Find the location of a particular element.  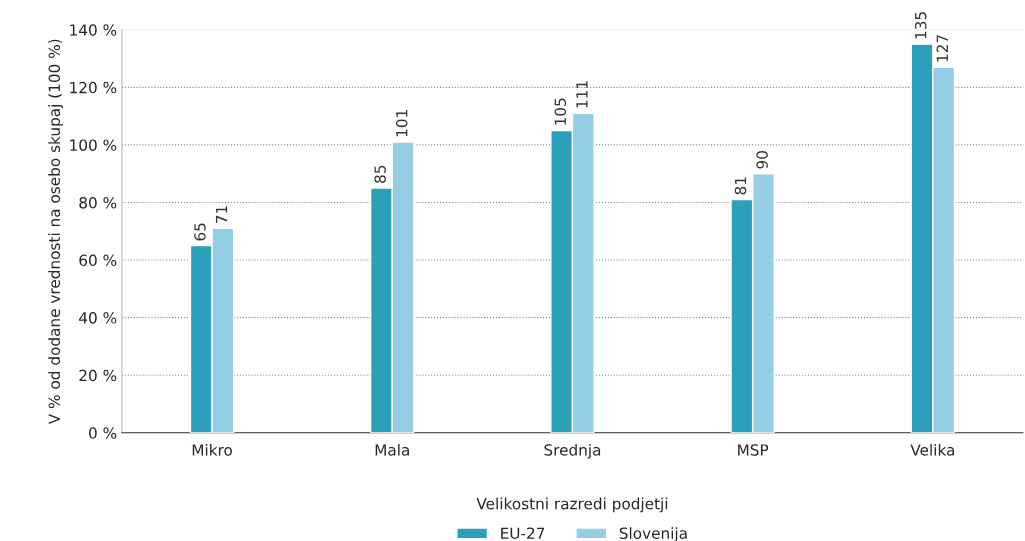

data-label: 81 is located at coordinates (740, 186).